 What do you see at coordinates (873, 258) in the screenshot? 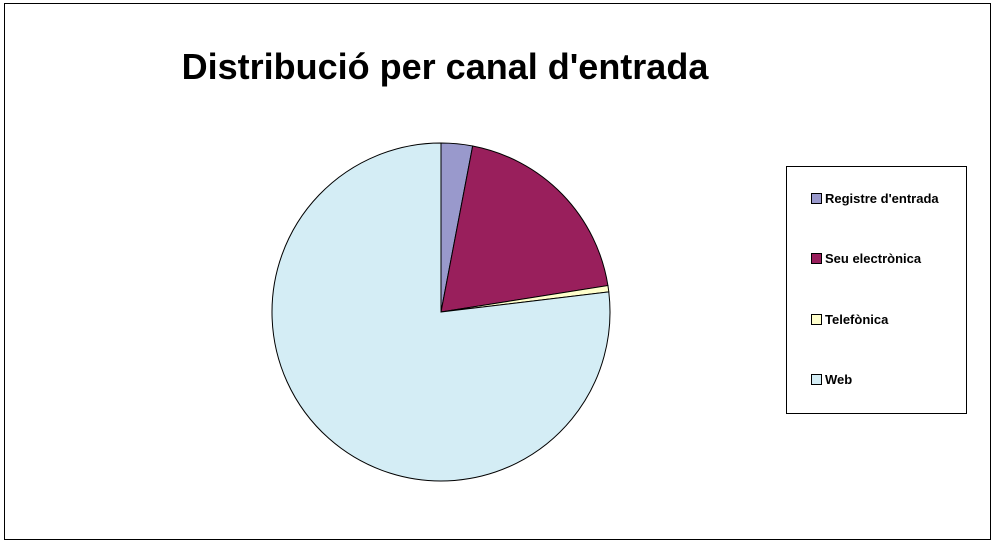
I see `legend-label: Seu electrònica` at bounding box center [873, 258].